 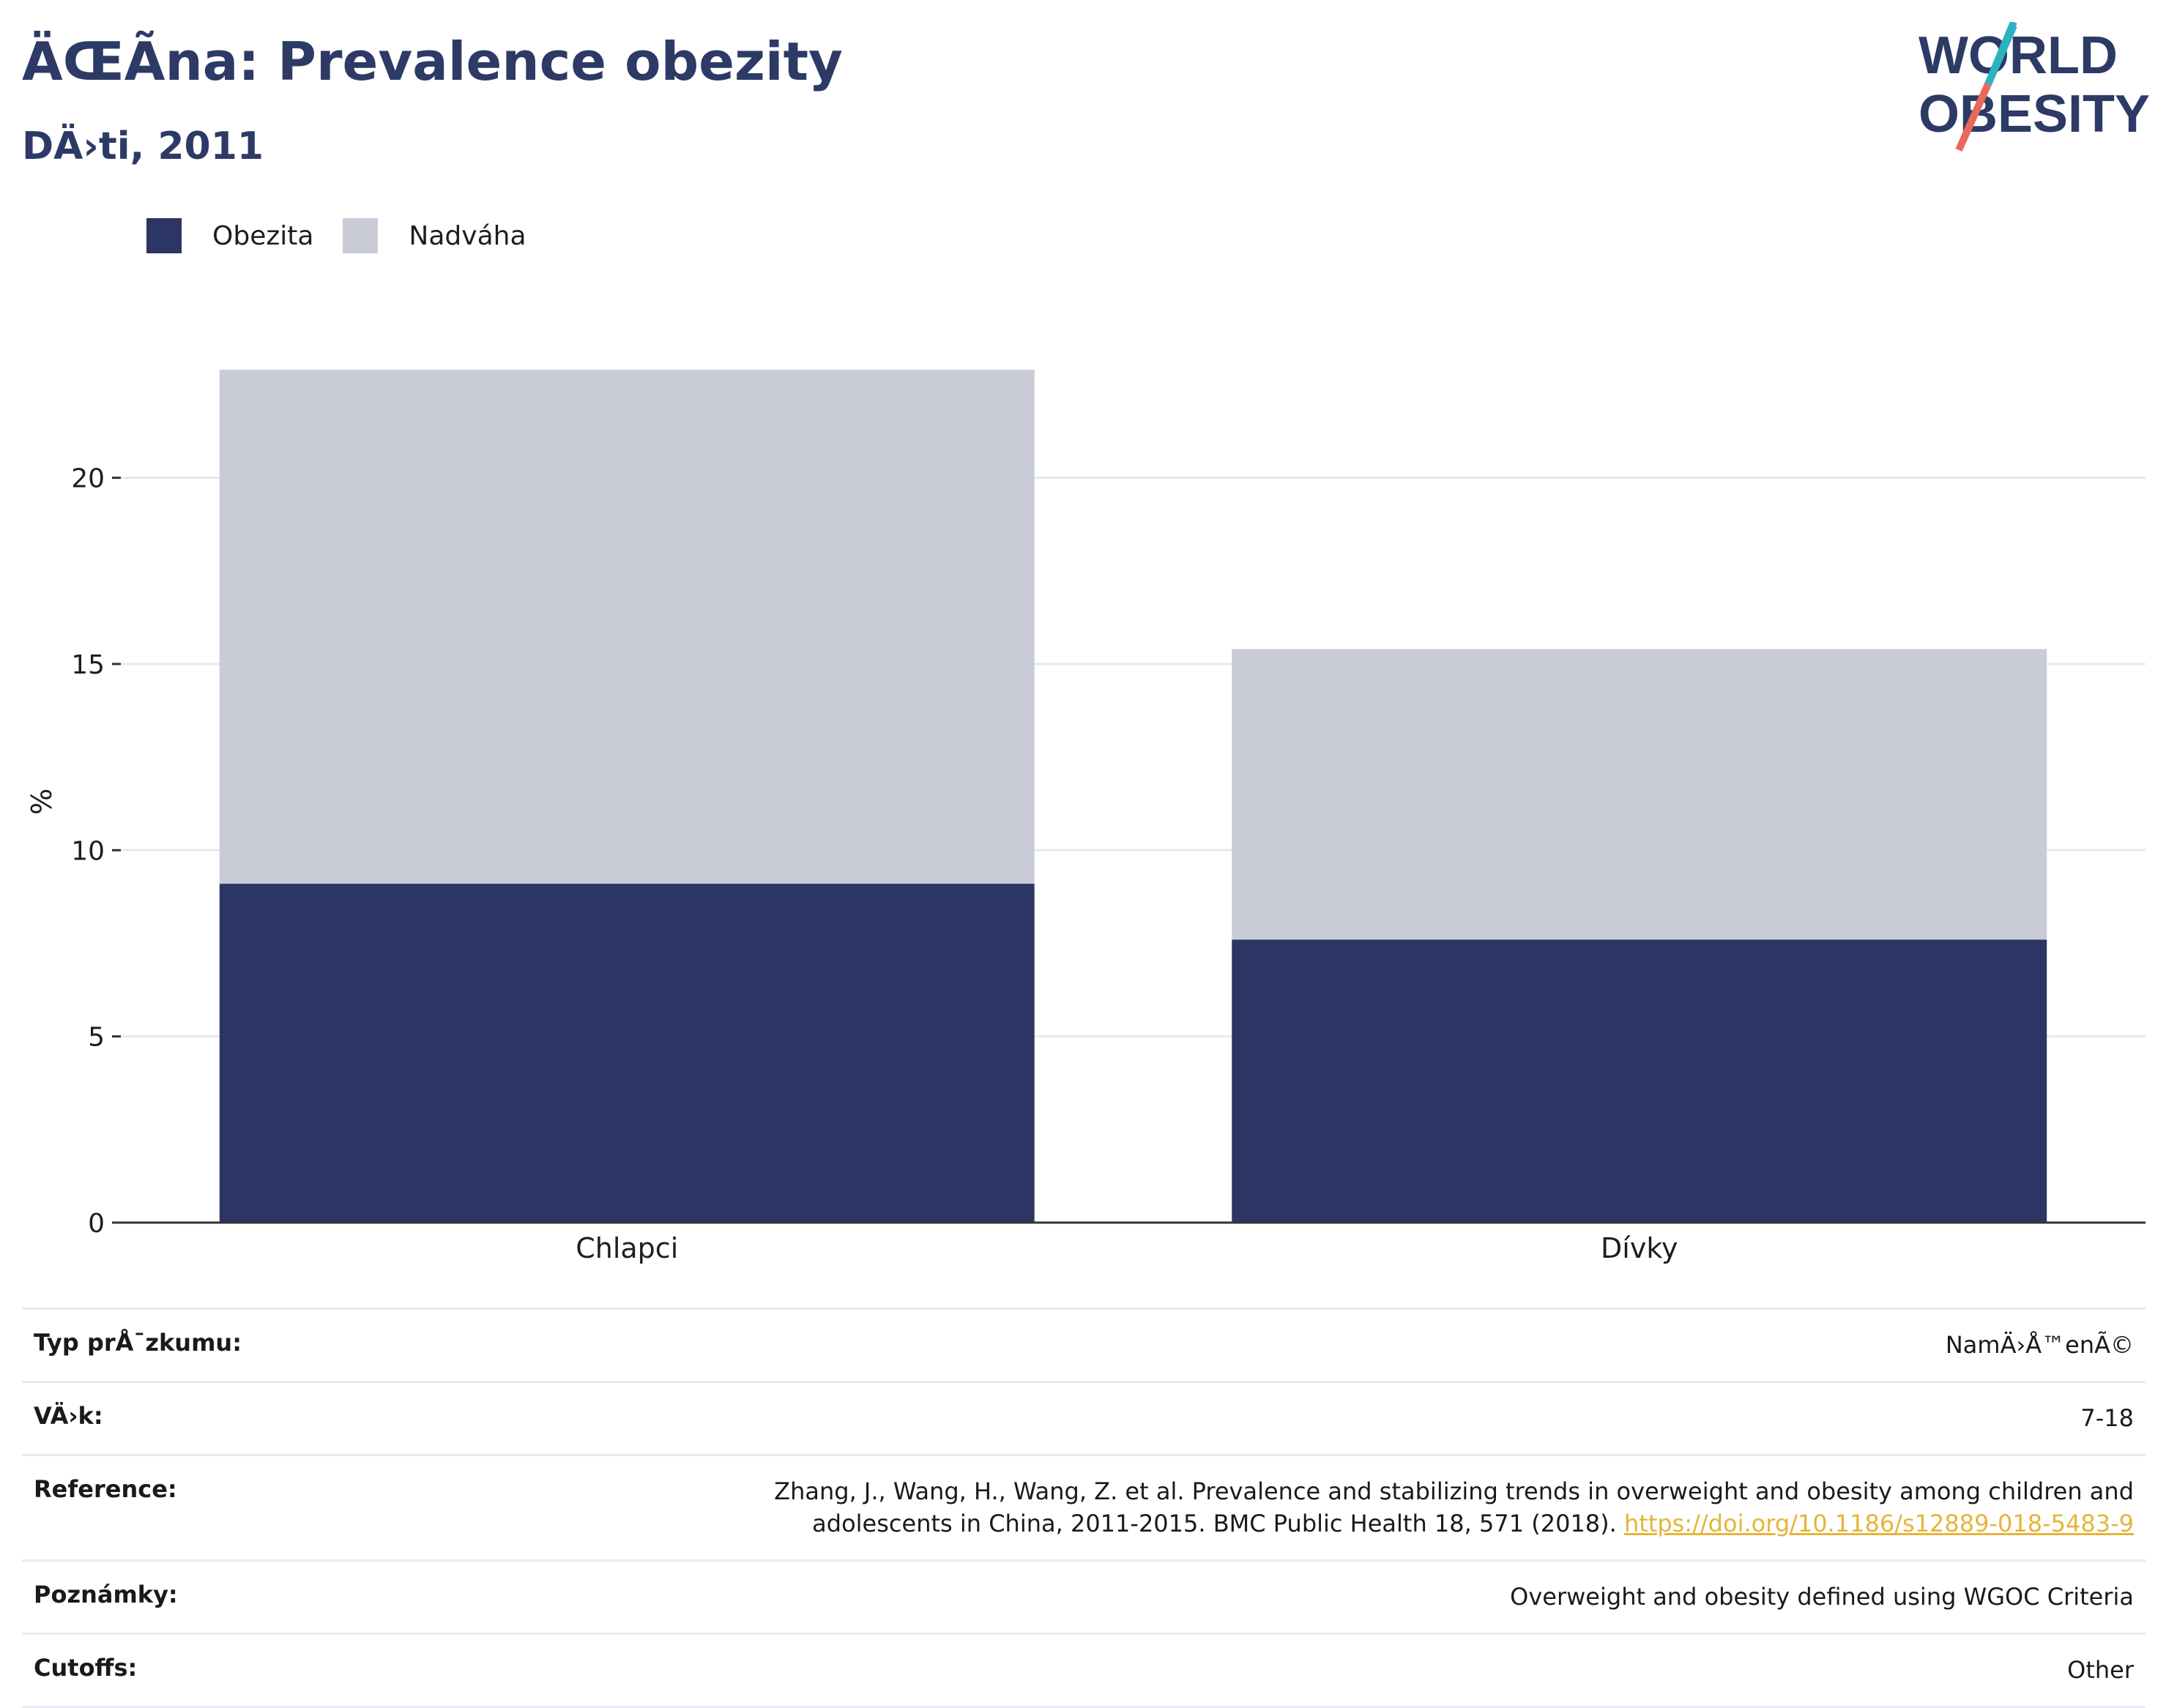 What do you see at coordinates (88, 851) in the screenshot?
I see `y-tick-label: 10` at bounding box center [88, 851].